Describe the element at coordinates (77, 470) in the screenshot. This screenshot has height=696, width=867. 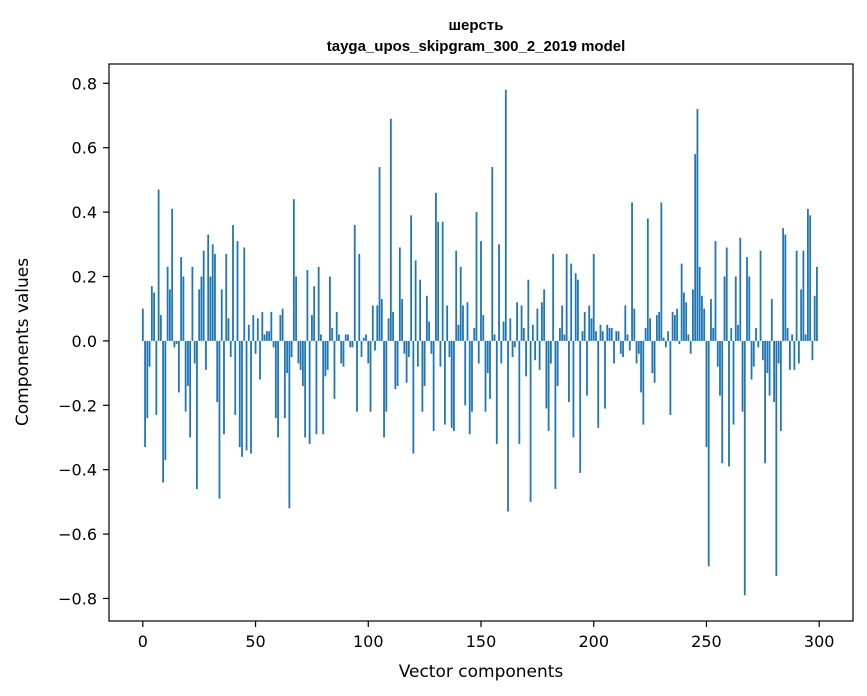
I see `y-tick-label-2: −0.4` at that location.